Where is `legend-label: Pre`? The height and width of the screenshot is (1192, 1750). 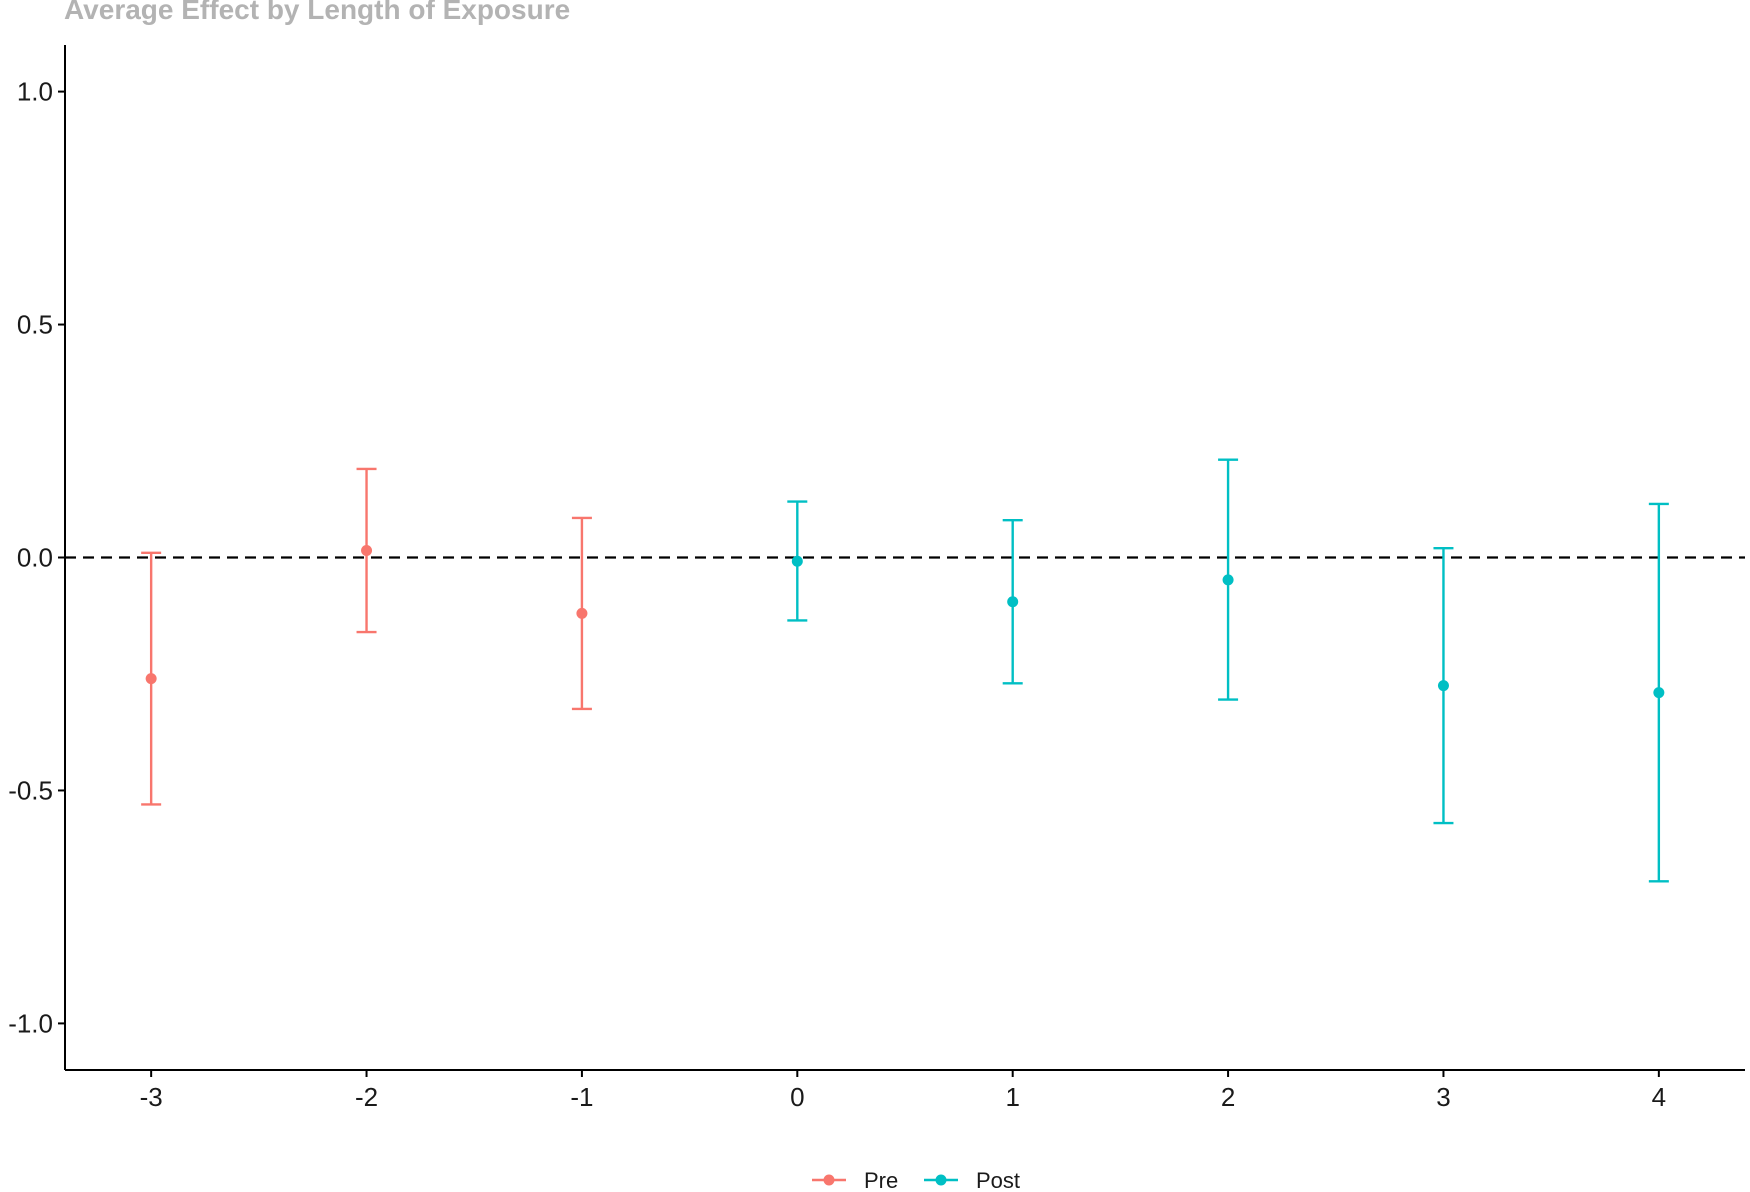 legend-label: Pre is located at coordinates (881, 1180).